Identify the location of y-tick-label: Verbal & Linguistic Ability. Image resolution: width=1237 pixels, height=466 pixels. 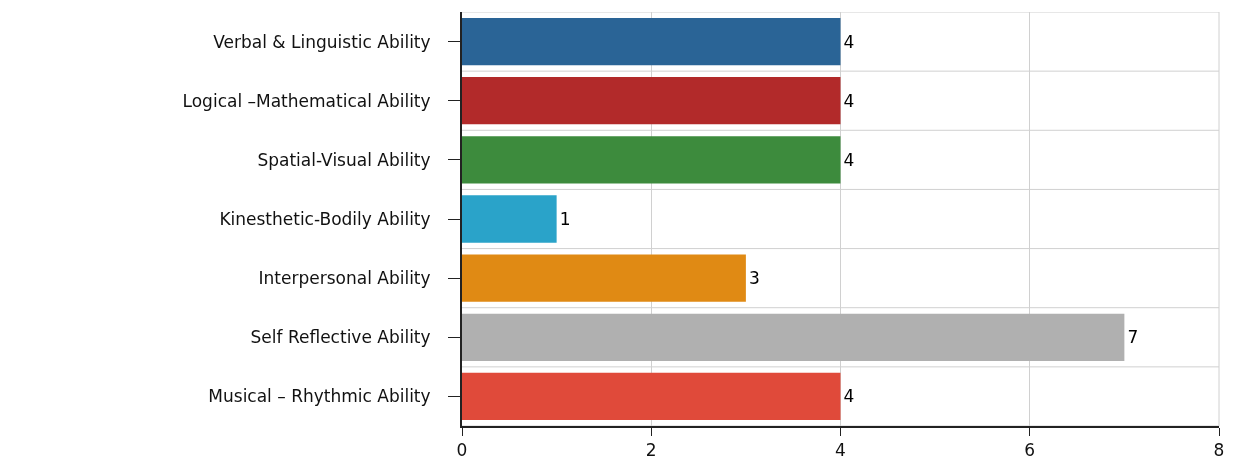
(322, 41).